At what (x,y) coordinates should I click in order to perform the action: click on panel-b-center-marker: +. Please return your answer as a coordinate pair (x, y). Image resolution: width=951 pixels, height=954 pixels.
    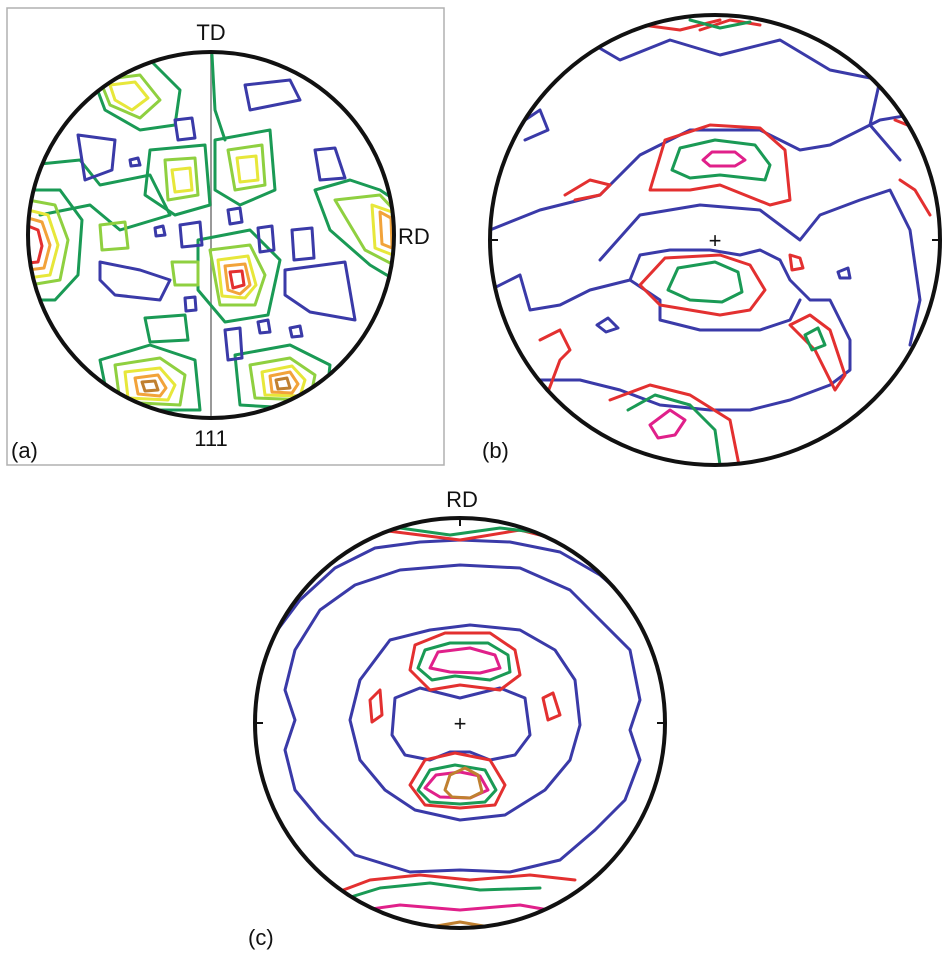
    Looking at the image, I should click on (715, 240).